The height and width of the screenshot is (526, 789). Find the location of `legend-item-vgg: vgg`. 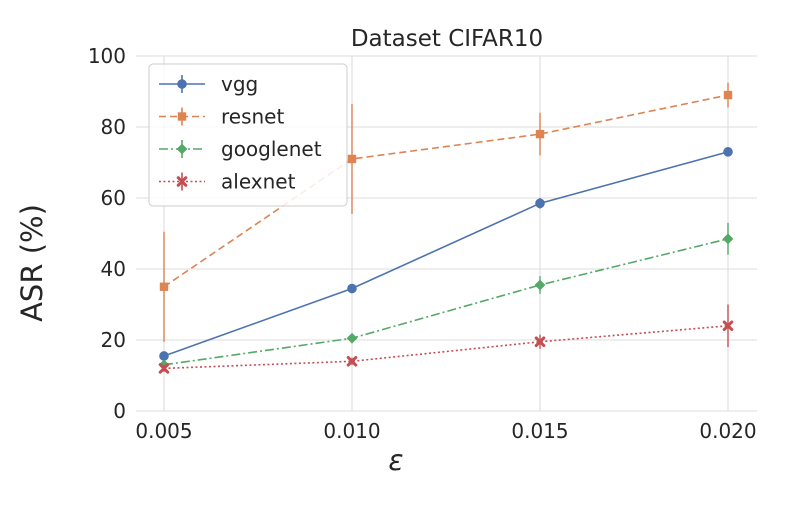

legend-item-vgg: vgg is located at coordinates (208, 84).